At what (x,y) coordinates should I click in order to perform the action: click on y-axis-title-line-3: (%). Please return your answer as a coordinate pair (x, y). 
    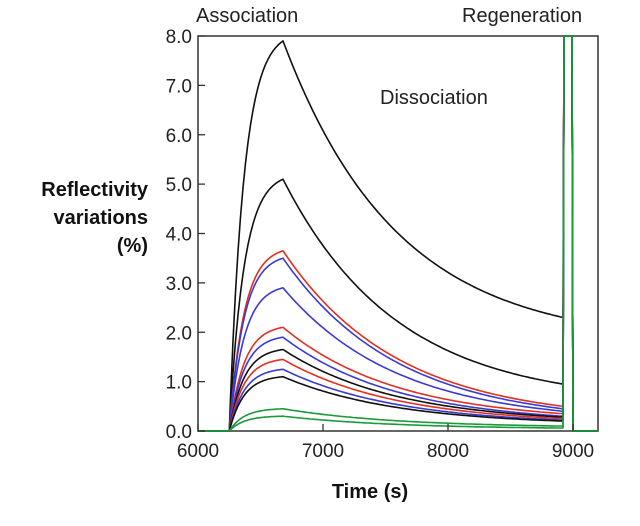
    Looking at the image, I should click on (132, 246).